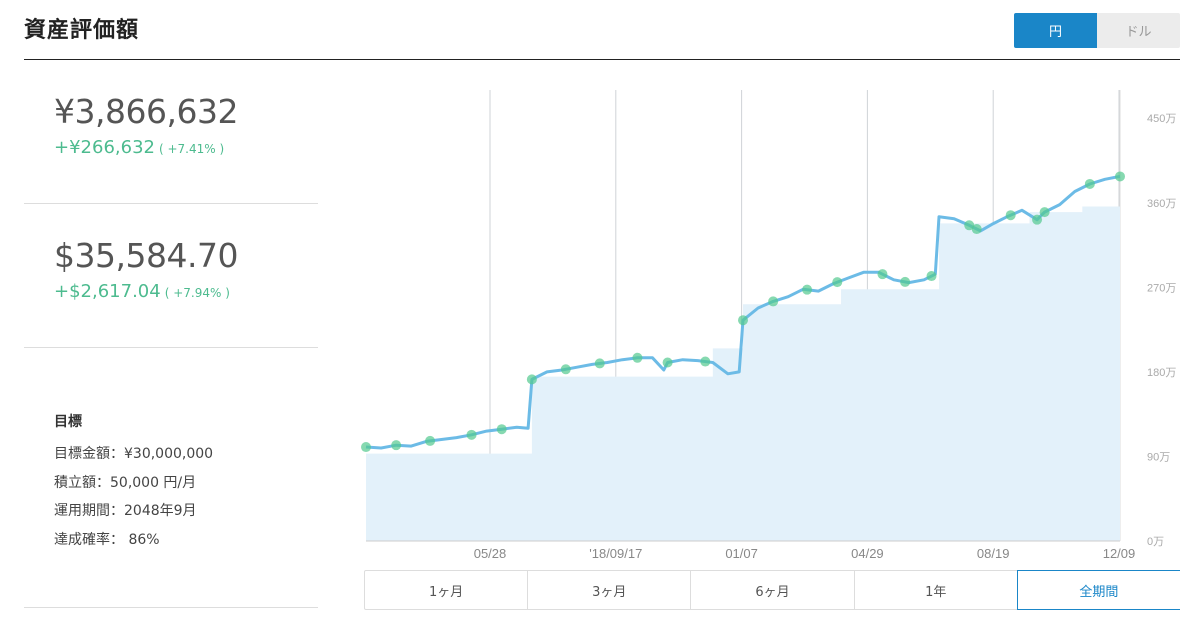  What do you see at coordinates (602, 59) in the screenshot?
I see `header-divider` at bounding box center [602, 59].